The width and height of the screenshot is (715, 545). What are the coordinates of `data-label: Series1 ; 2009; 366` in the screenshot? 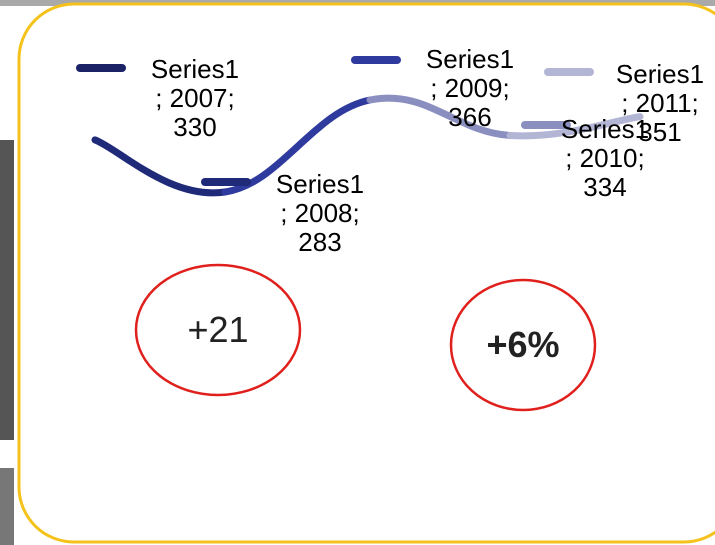 It's located at (470, 88).